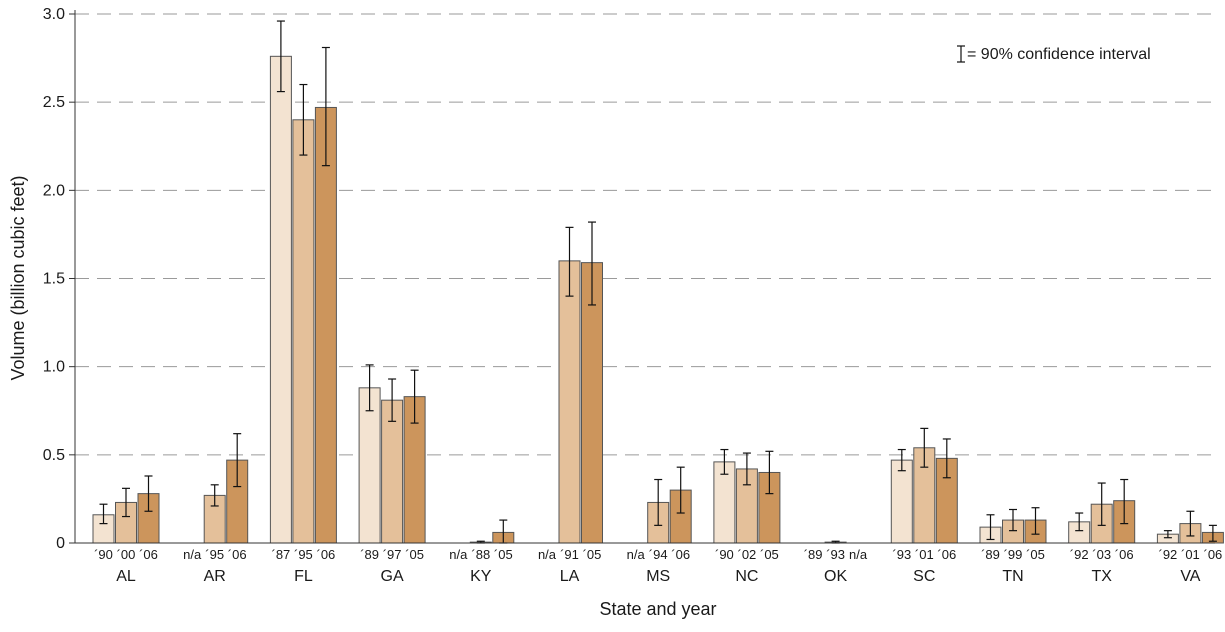 The height and width of the screenshot is (632, 1225). Describe the element at coordinates (303, 554) in the screenshot. I see `year-label: ´95` at that location.